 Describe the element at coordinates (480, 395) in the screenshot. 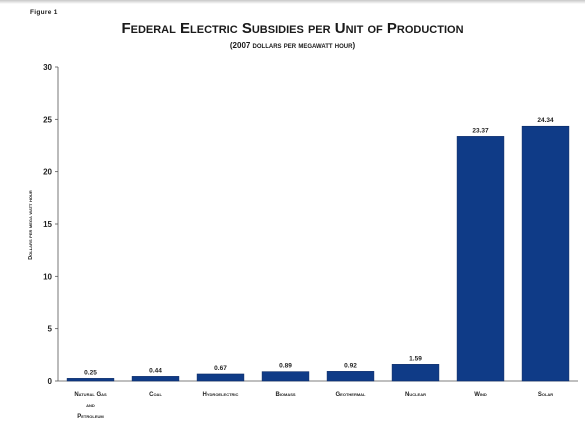

I see `x-category-label: Wind` at that location.